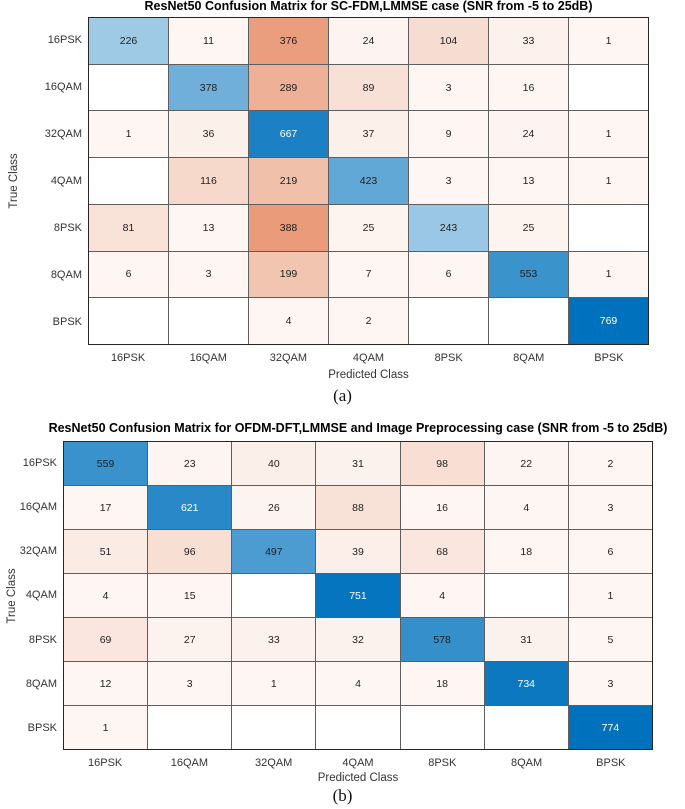 The width and height of the screenshot is (685, 809). I want to click on cell-16QAM-8QAM: 4, so click(526, 507).